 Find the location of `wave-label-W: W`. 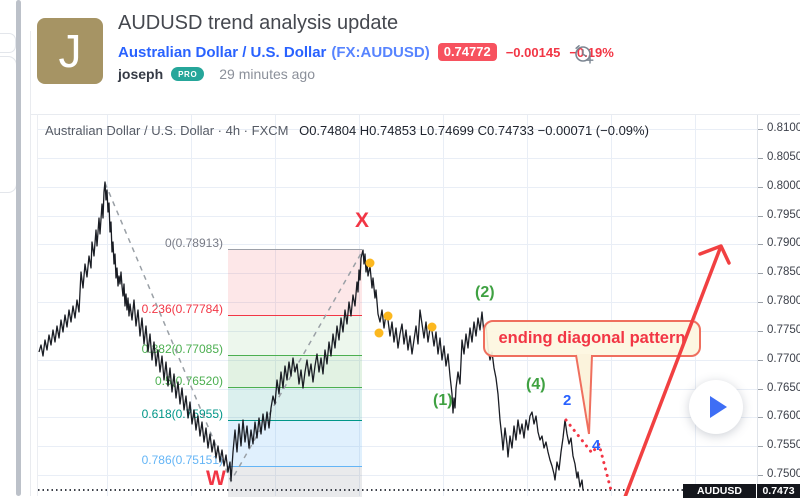

wave-label-W: W is located at coordinates (216, 478).